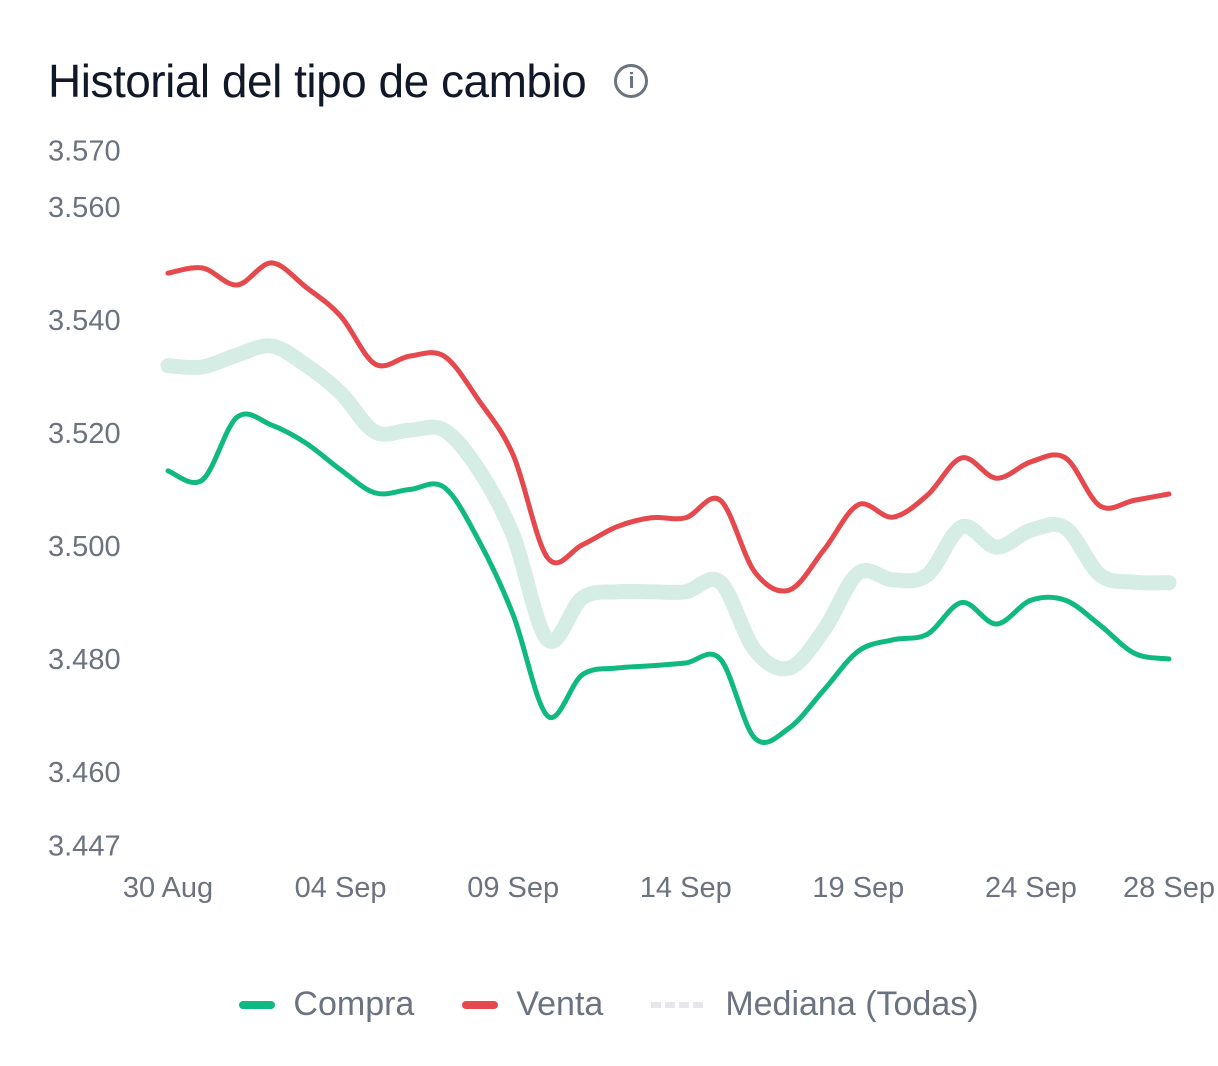 This screenshot has width=1218, height=1066. I want to click on legend-swatch-venta, so click(480, 1004).